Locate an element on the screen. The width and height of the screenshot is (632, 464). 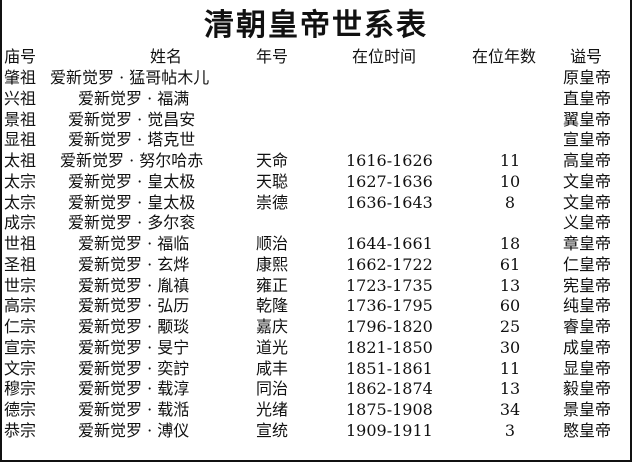
reign-period-cell: 1736-1795 is located at coordinates (389, 306).